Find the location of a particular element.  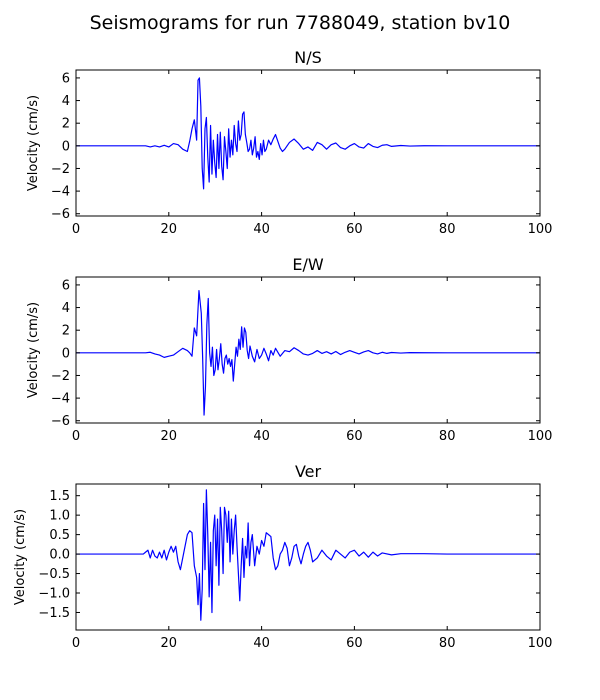

subplot-title: Ver is located at coordinates (308, 471).